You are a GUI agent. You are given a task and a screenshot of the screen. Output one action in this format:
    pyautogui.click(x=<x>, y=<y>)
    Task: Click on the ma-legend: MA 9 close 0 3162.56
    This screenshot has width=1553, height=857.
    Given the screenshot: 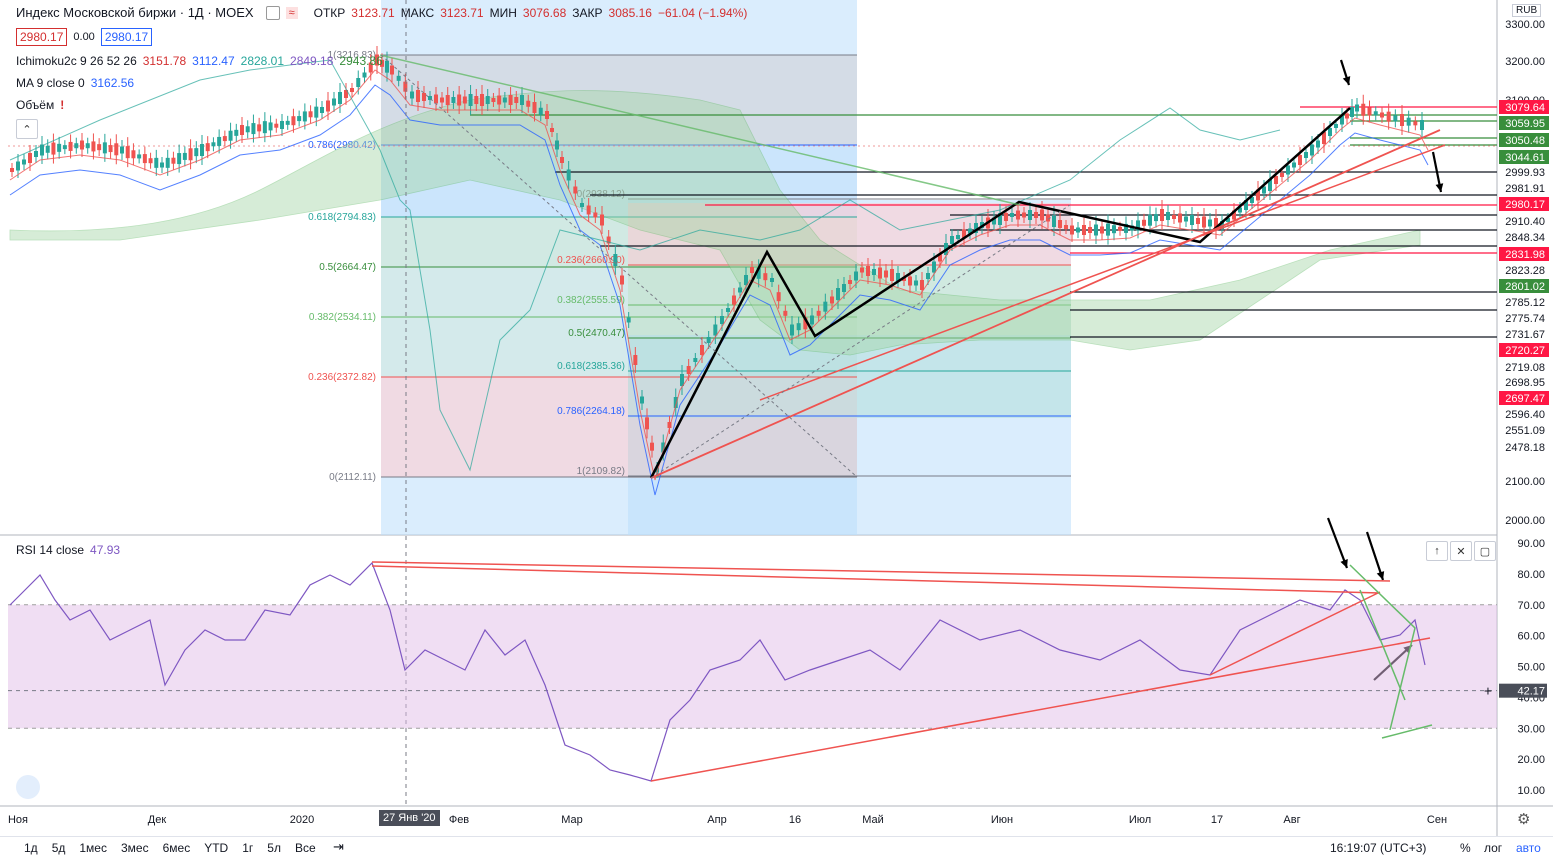 What is the action you would take?
    pyautogui.click(x=75, y=83)
    